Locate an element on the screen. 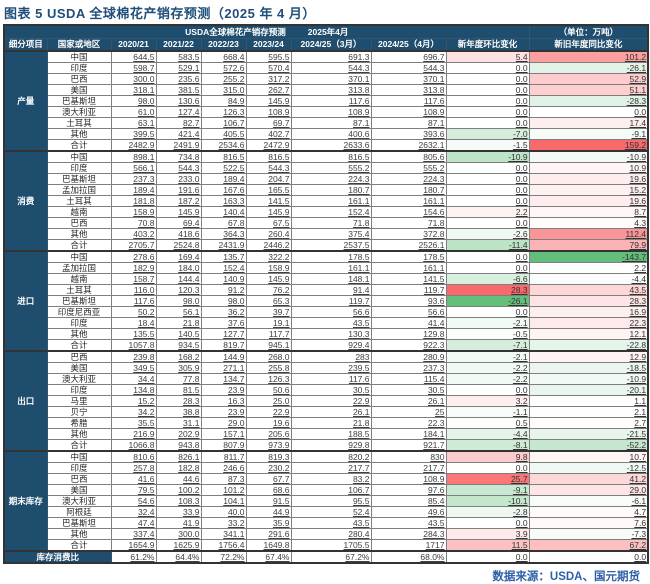 The image size is (650, 584). value-cell: 104.1 is located at coordinates (223, 501).